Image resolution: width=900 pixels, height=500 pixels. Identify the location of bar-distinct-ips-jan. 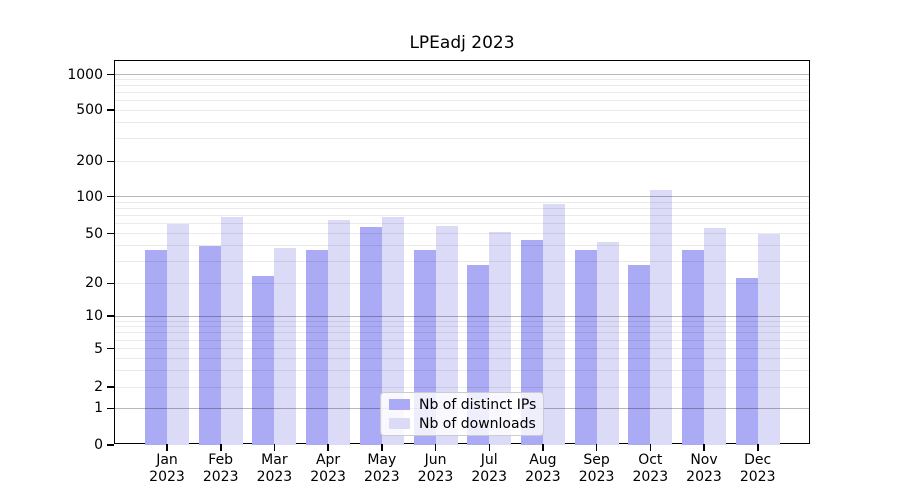
(156, 347).